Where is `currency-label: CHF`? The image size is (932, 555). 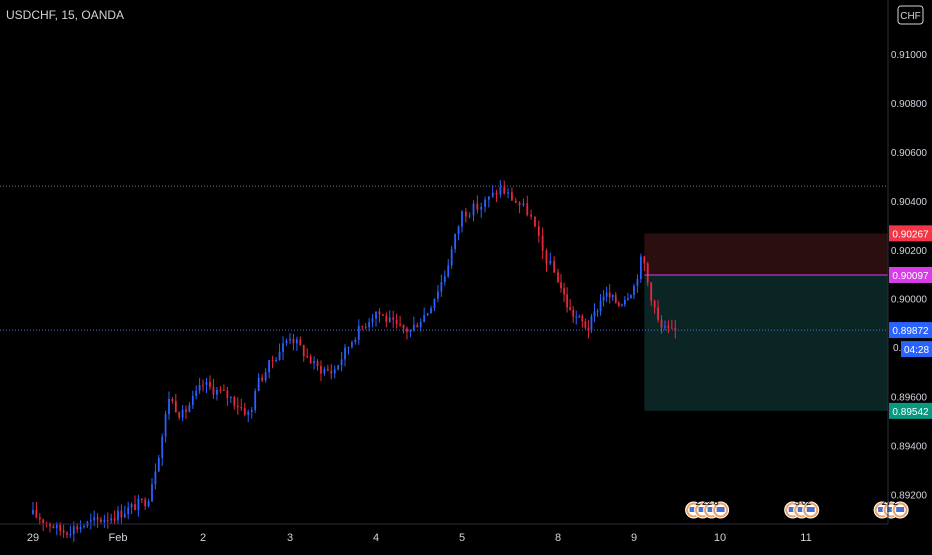 currency-label: CHF is located at coordinates (910, 16).